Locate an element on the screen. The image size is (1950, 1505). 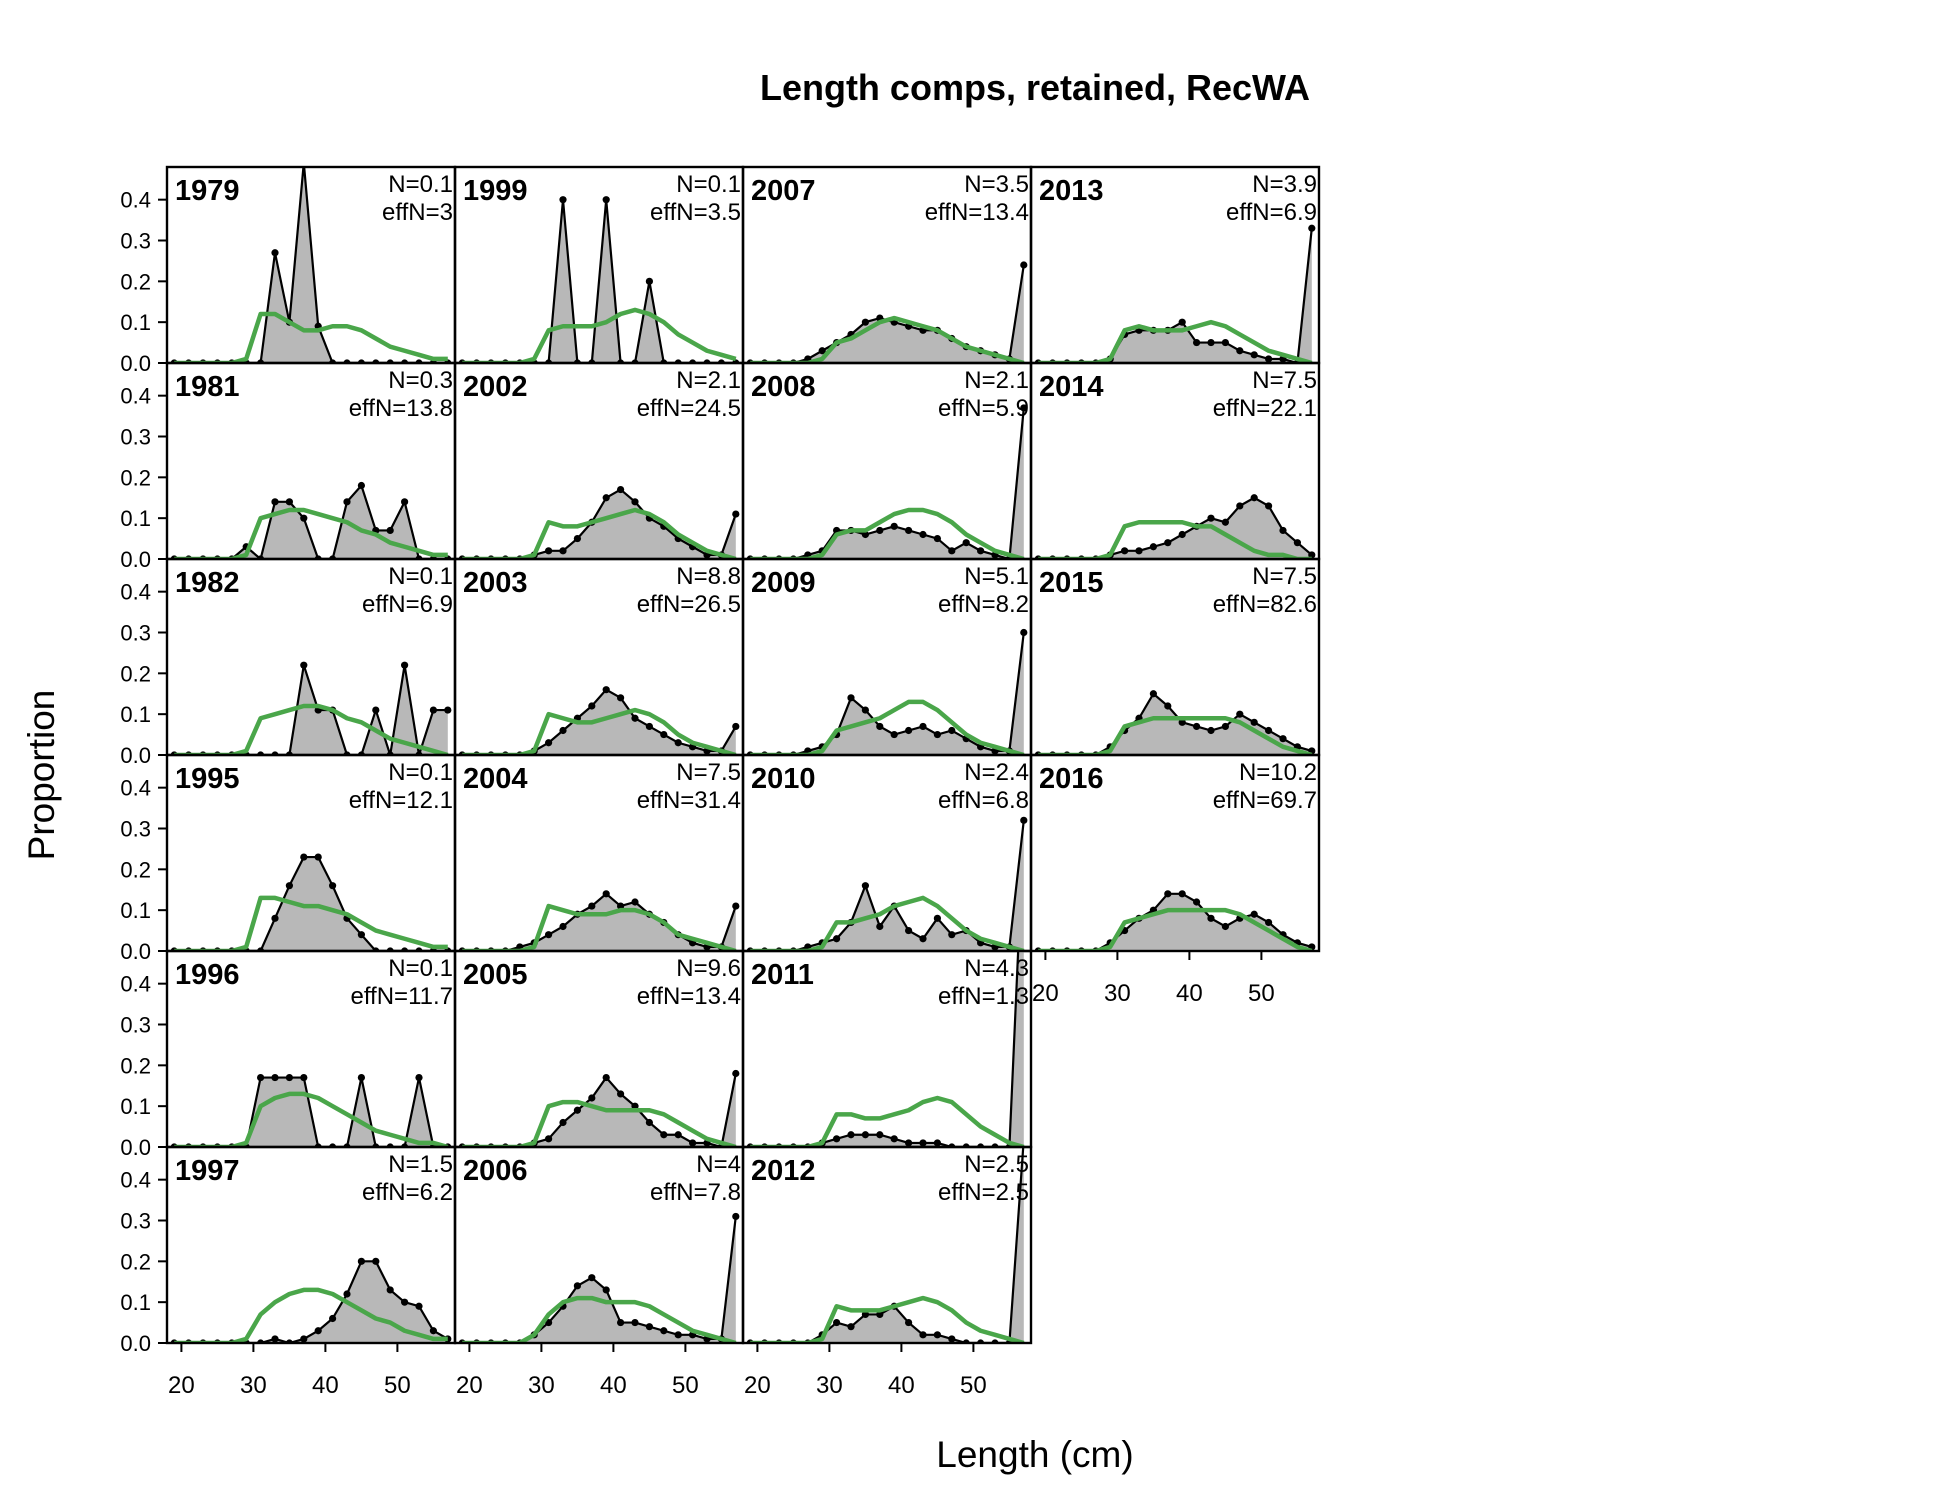
panel-year-label: 2002 is located at coordinates (495, 387).